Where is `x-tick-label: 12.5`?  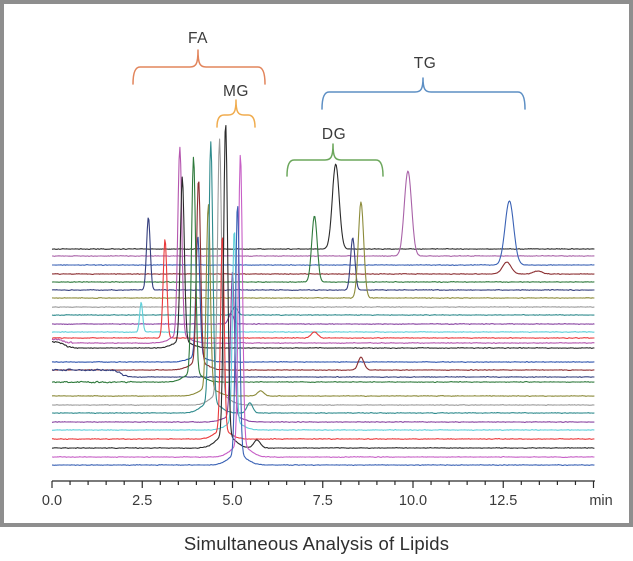
x-tick-label: 12.5 is located at coordinates (503, 501).